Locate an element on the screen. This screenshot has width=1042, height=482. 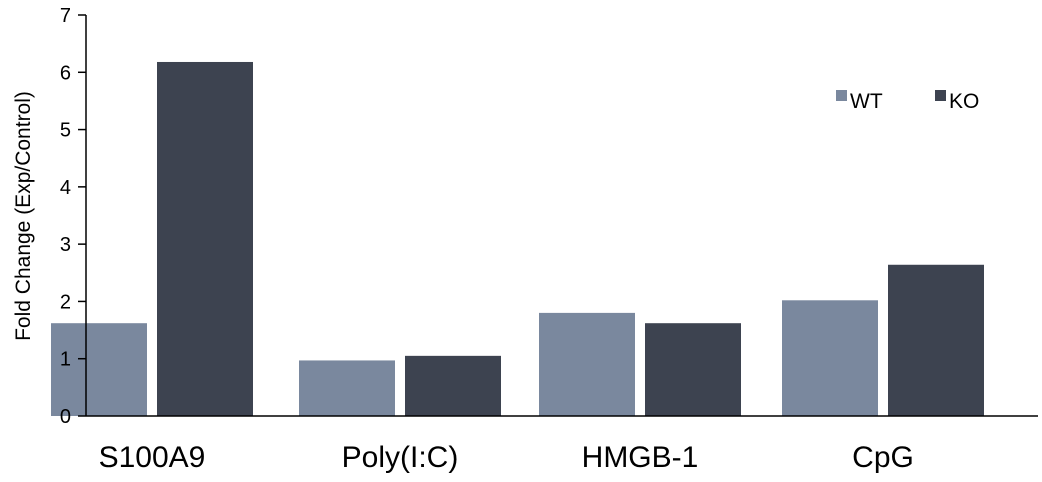
y-tick-label: 0 is located at coordinates (65, 417).